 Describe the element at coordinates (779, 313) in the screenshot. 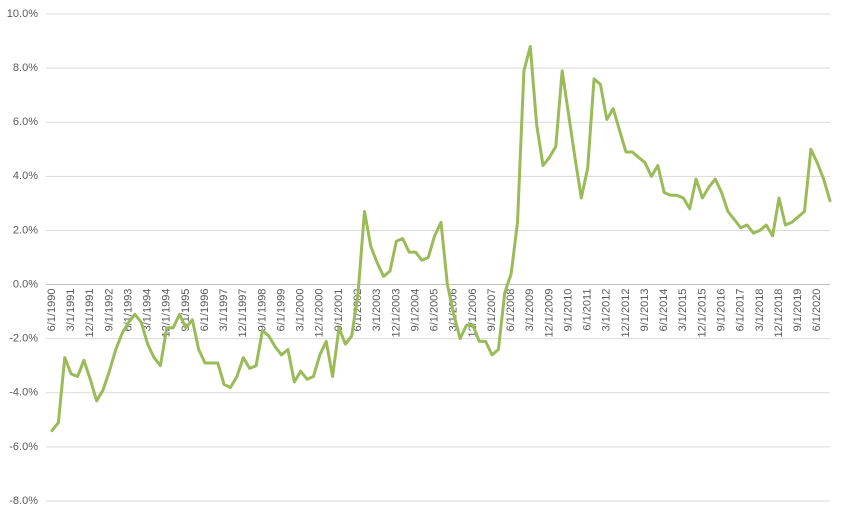

I see `x-tick-label: 12/1/2018` at that location.